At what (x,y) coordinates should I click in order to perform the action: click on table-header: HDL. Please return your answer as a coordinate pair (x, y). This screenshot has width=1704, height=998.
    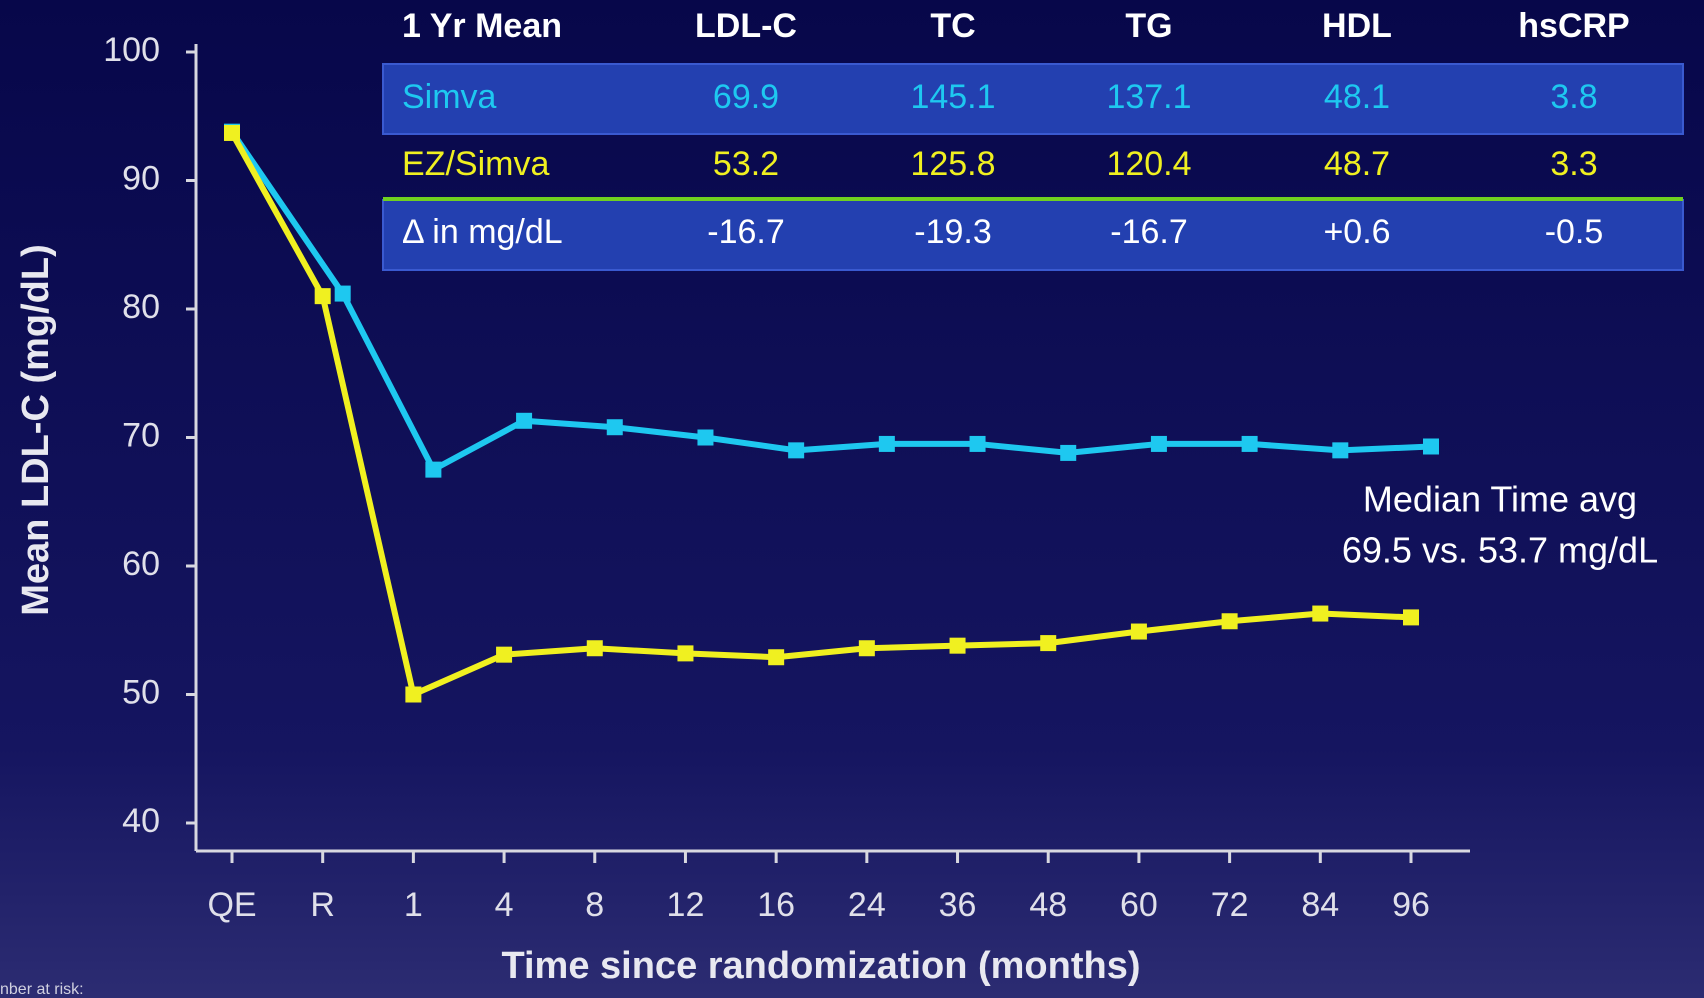
    Looking at the image, I should click on (1357, 26).